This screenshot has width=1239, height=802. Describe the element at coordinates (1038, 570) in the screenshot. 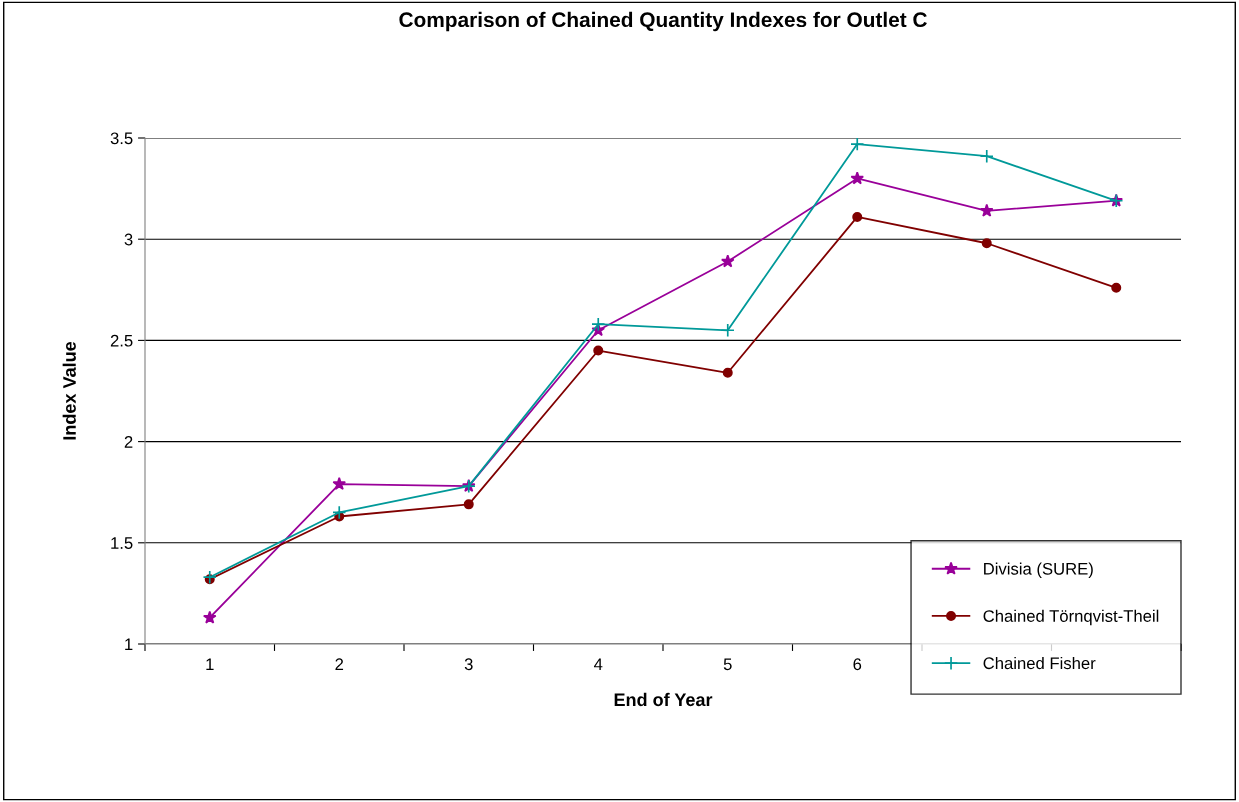

I see `legend-label: Divisia (SURE)` at that location.